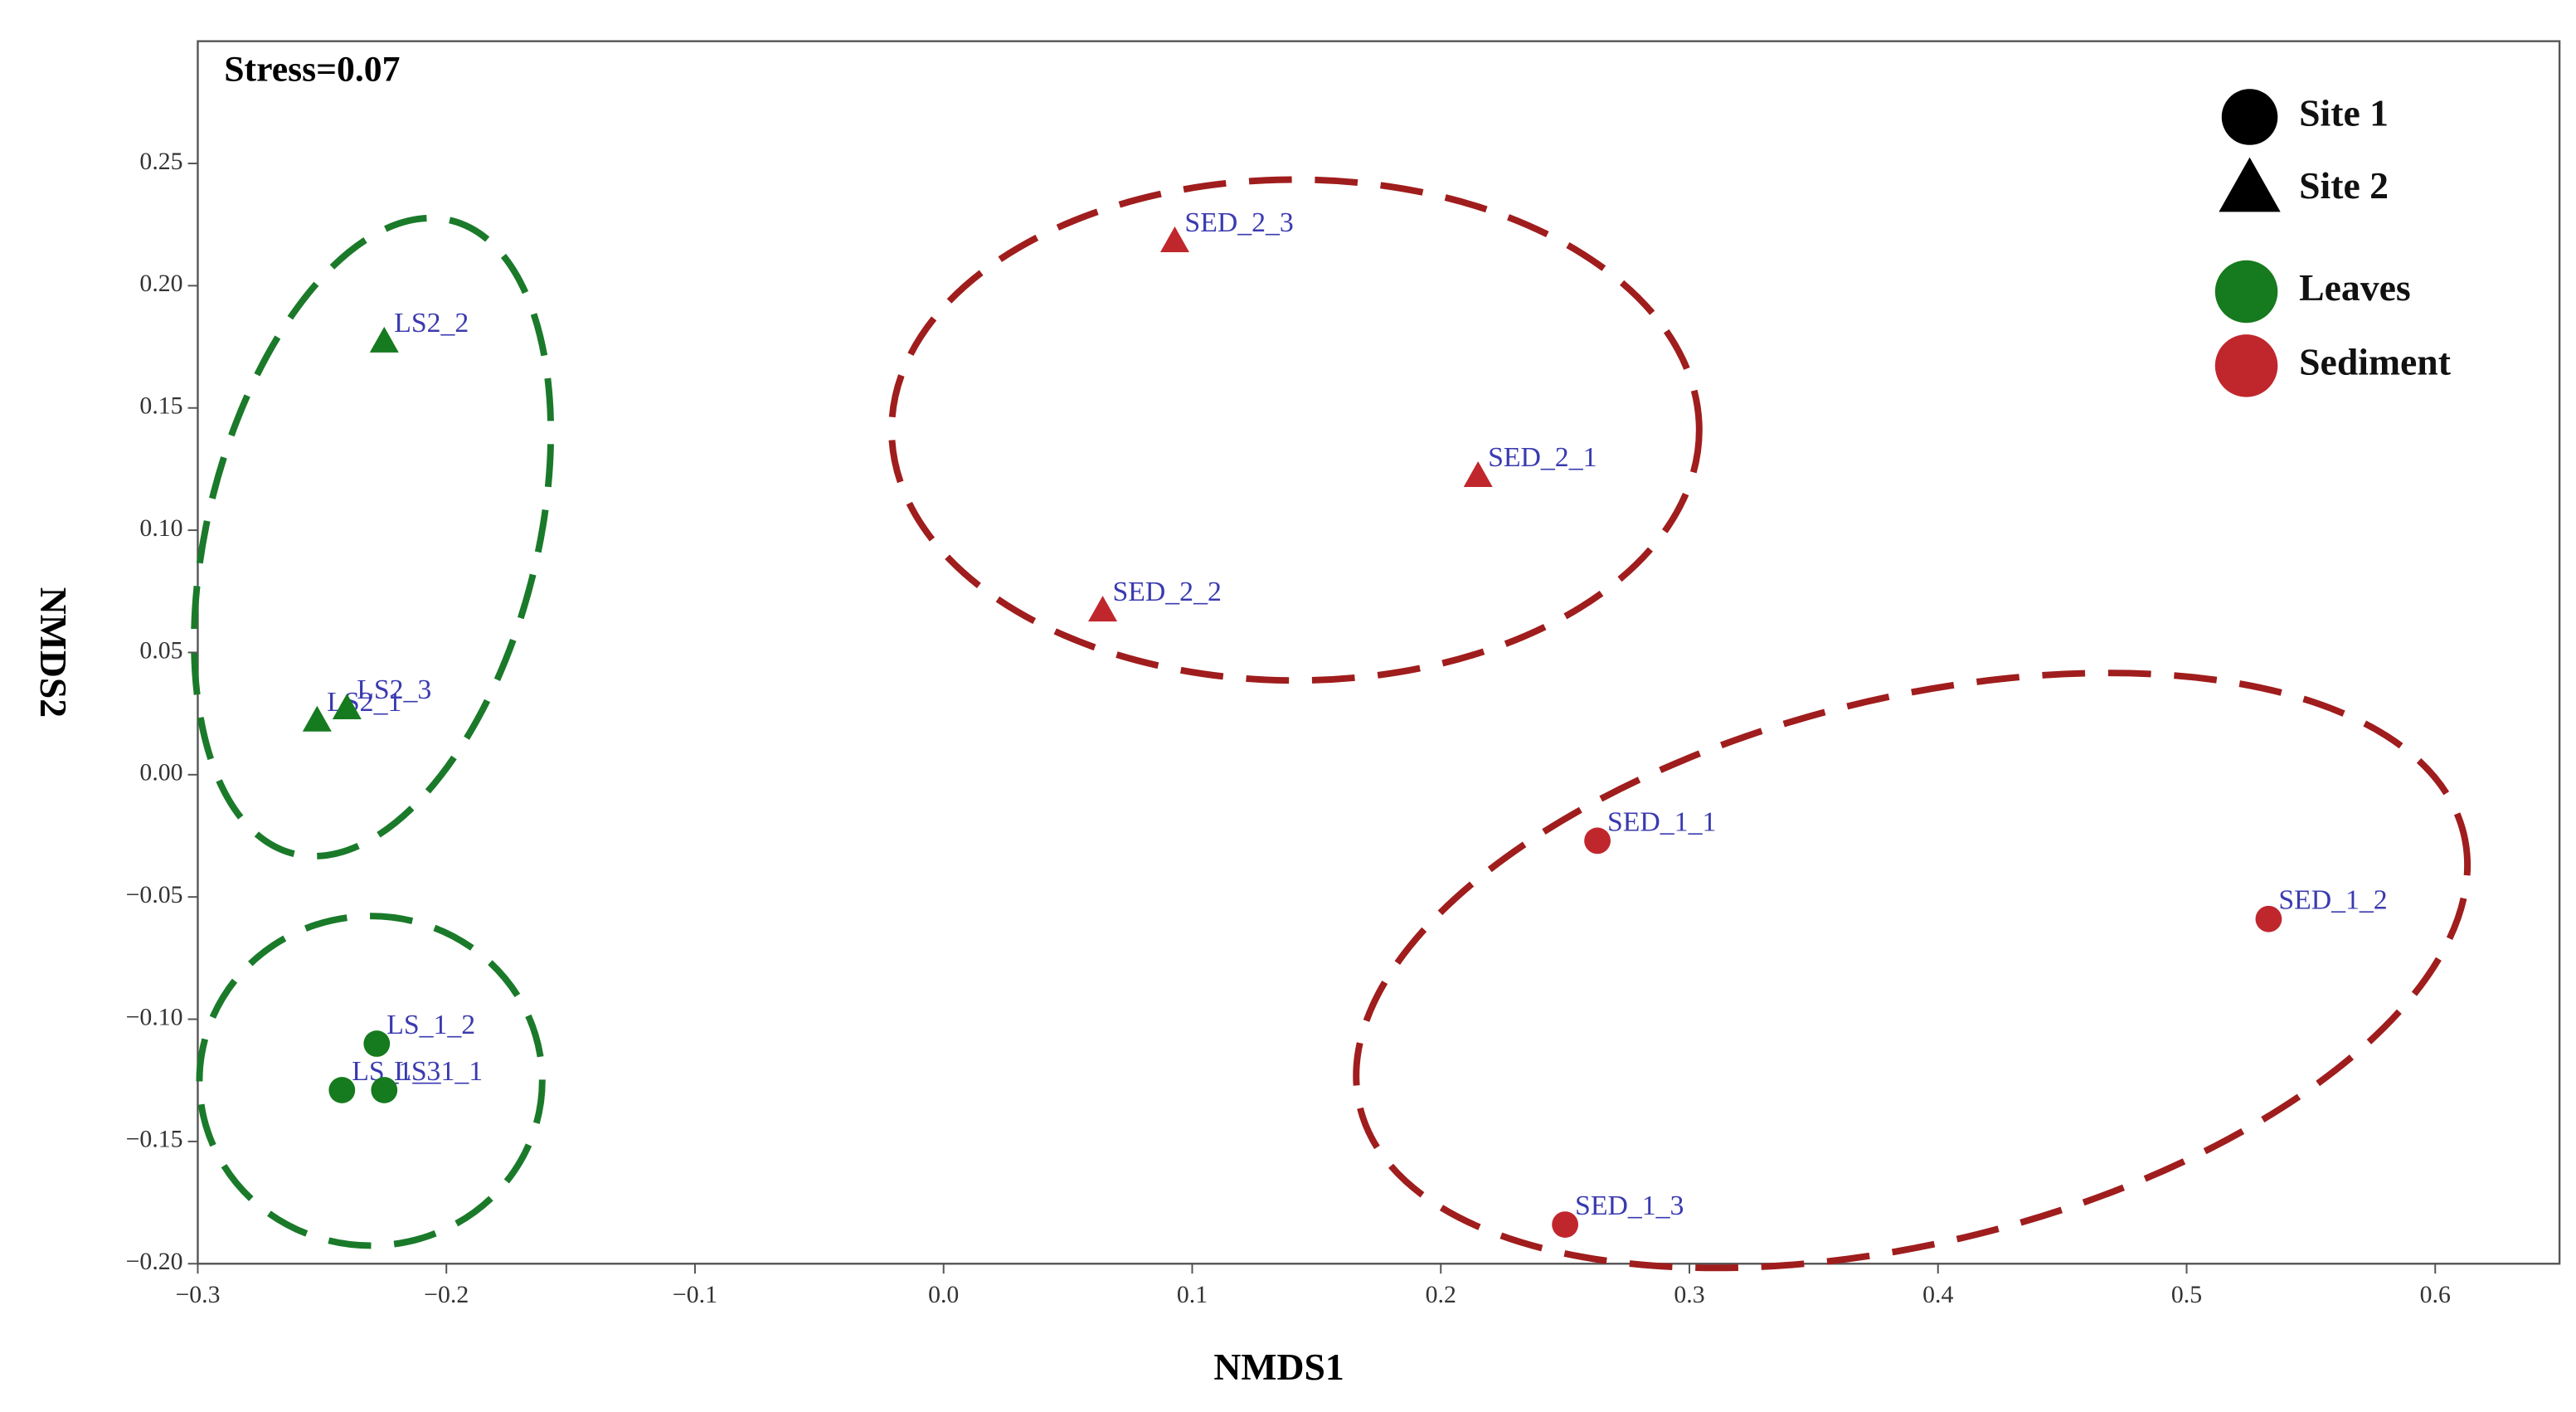  I want to click on annotation: Stress=0.07, so click(312, 69).